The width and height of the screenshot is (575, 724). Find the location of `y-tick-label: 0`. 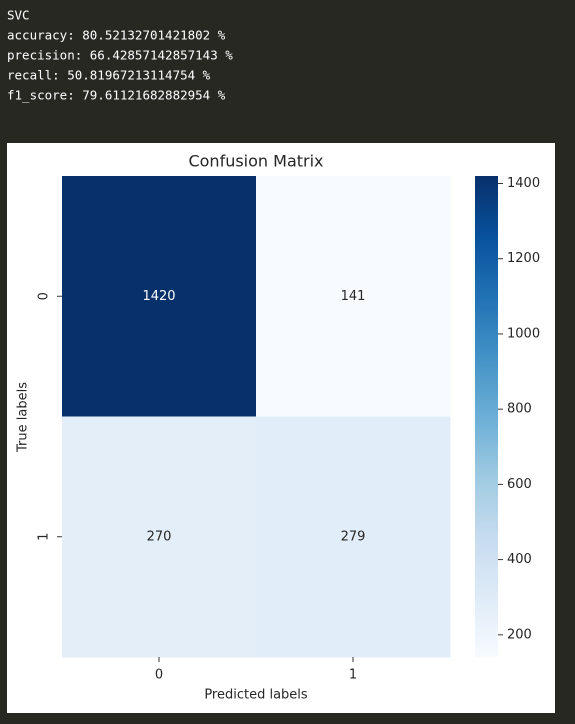

y-tick-label: 0 is located at coordinates (44, 296).